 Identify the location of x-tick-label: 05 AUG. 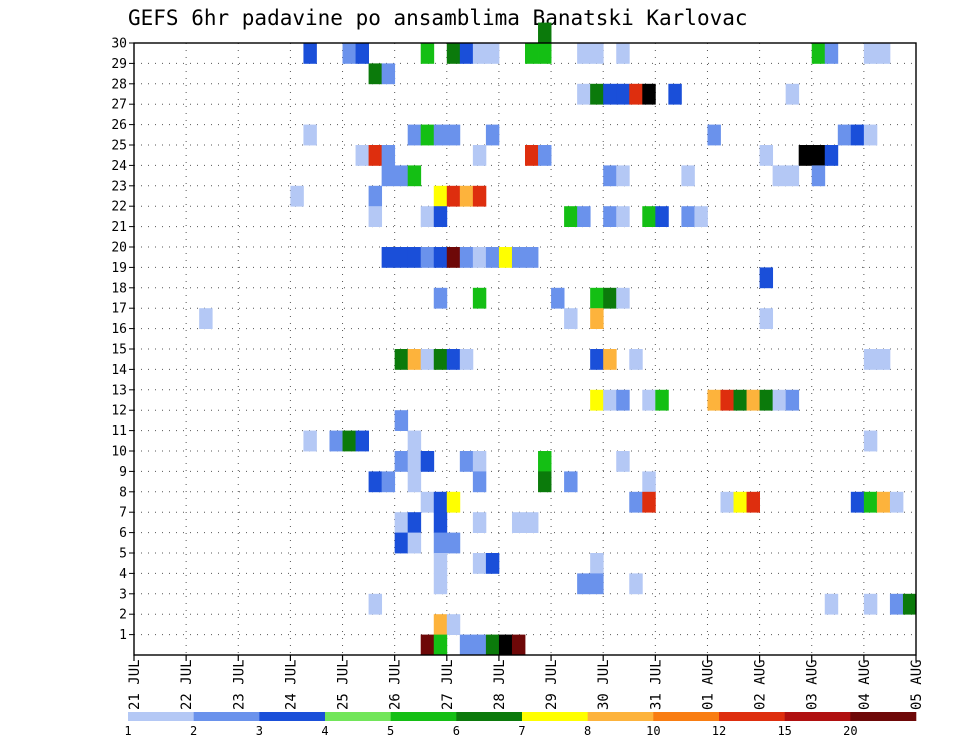
(917, 684).